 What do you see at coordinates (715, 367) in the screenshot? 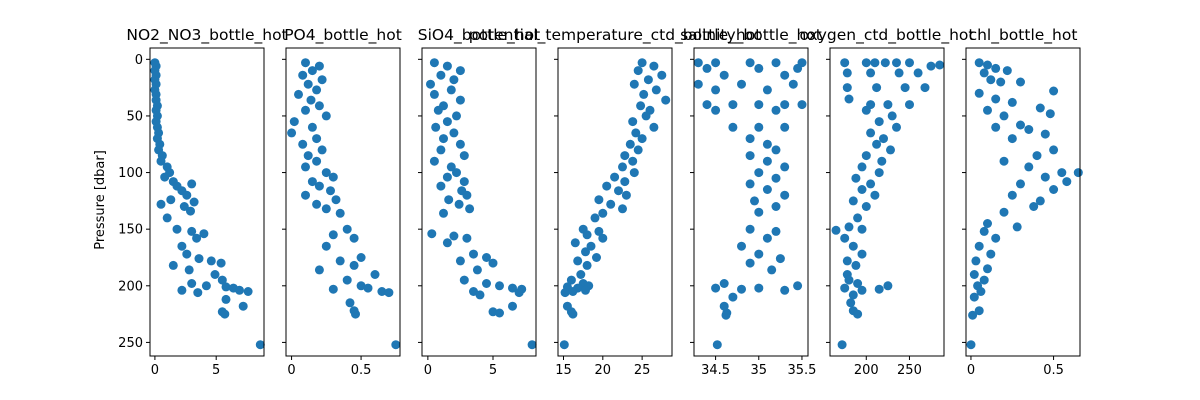
I see `x-tick: 34.5` at bounding box center [715, 367].